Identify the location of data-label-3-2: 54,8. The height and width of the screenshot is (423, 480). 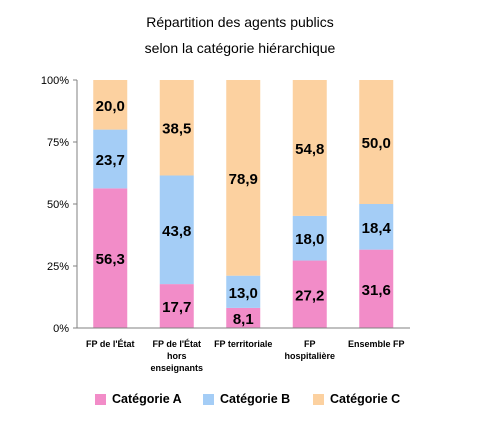
(309, 149).